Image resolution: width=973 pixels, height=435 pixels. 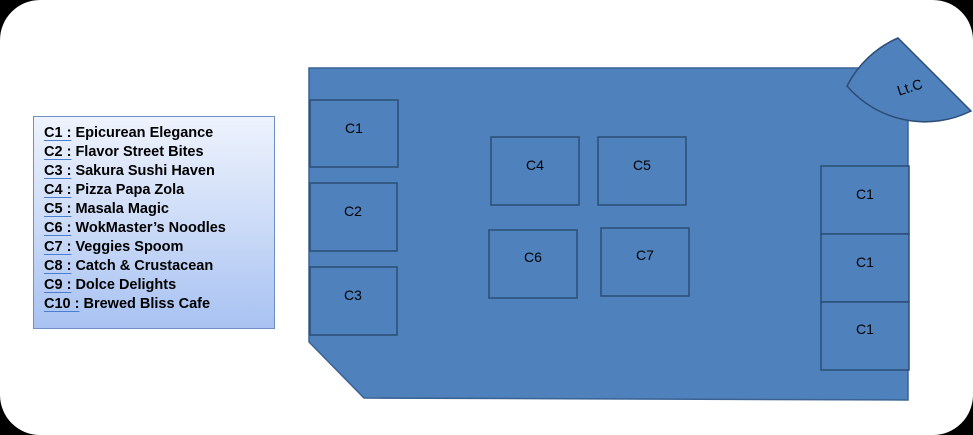 What do you see at coordinates (353, 295) in the screenshot?
I see `booth-label: C3` at bounding box center [353, 295].